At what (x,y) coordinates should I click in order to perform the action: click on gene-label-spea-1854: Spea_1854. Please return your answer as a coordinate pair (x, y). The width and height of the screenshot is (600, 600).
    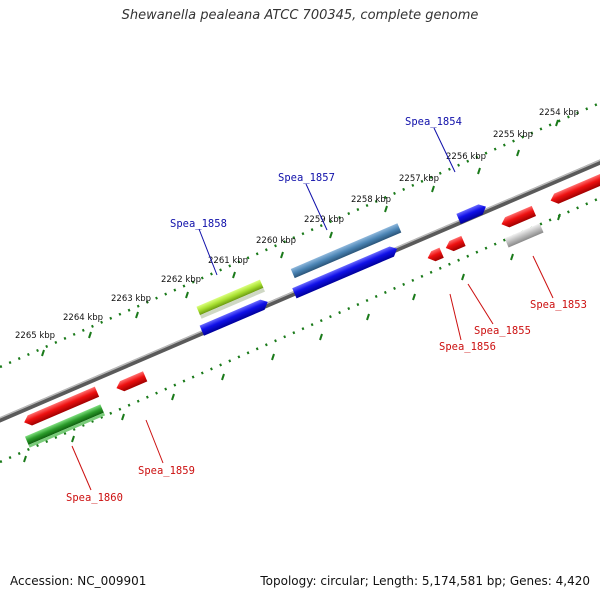
    Looking at the image, I should click on (433, 122).